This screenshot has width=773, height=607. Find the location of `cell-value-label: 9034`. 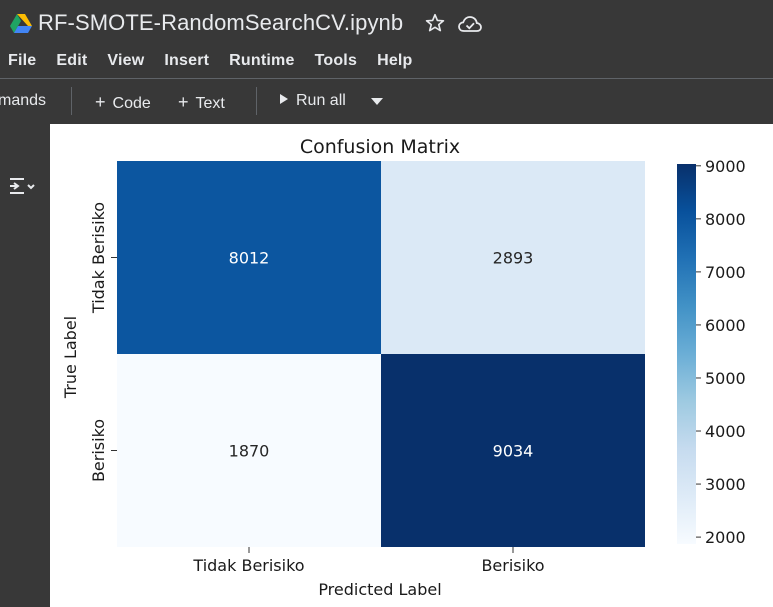

cell-value-label: 9034 is located at coordinates (513, 451).